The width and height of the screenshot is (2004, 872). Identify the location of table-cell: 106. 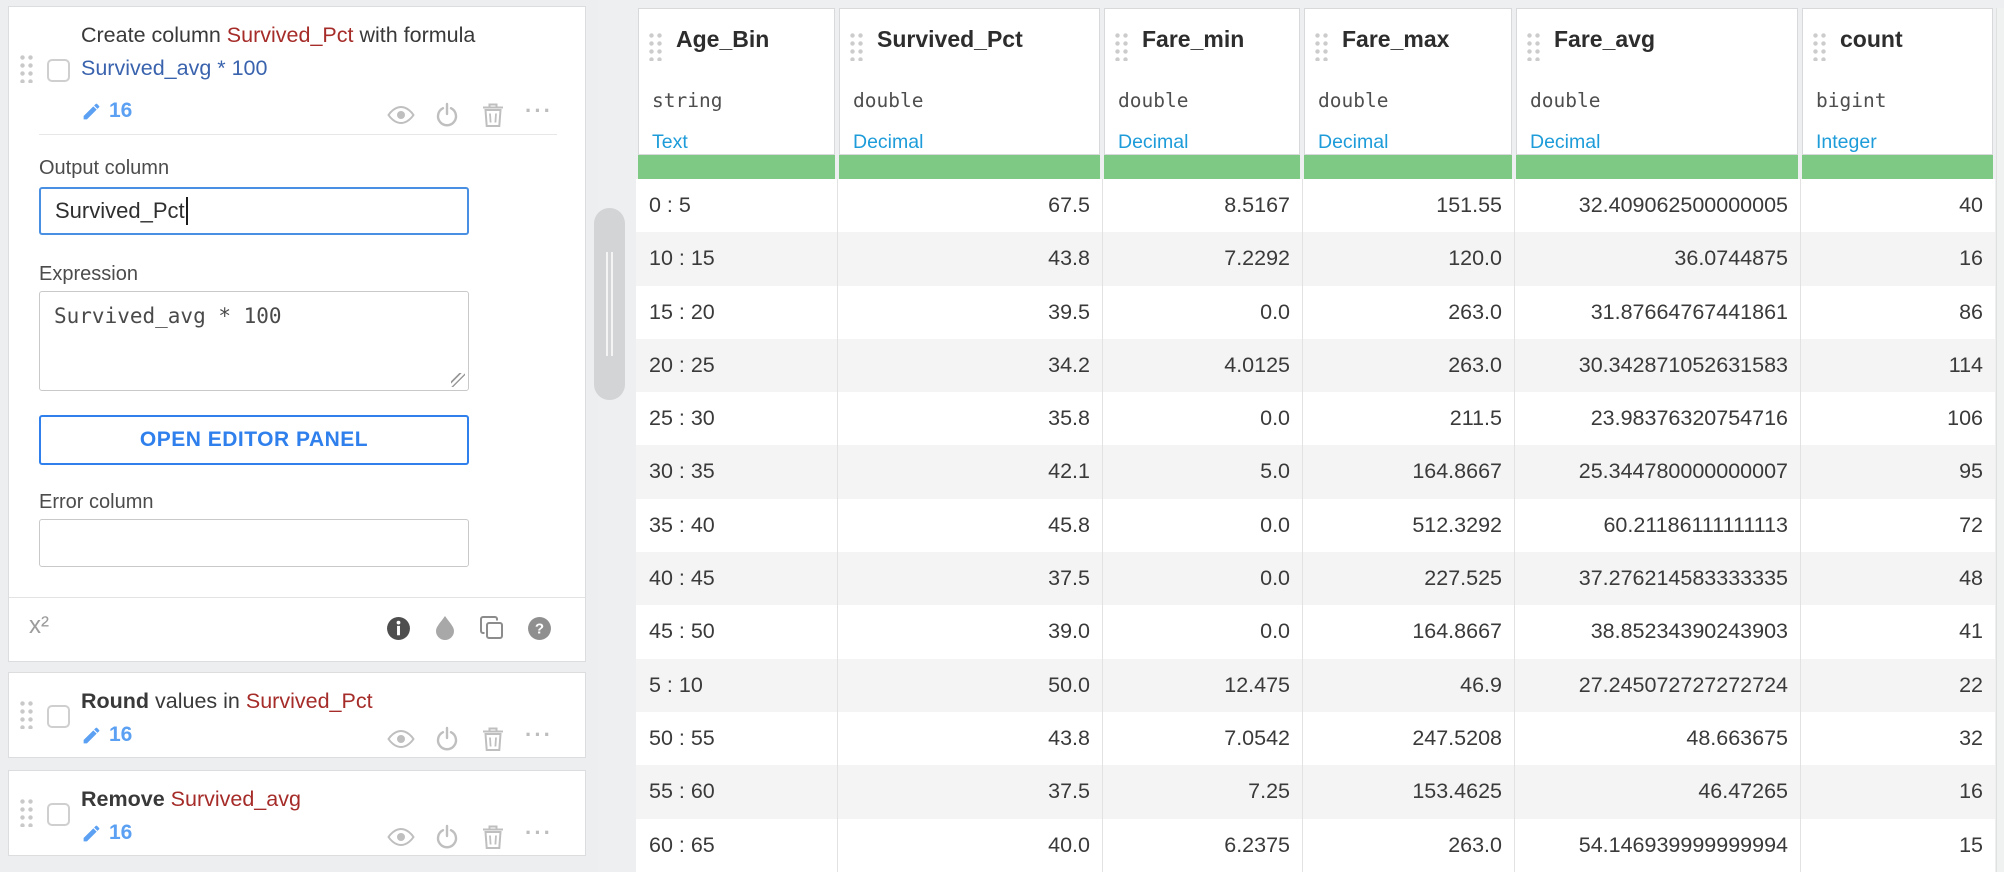
(1897, 419).